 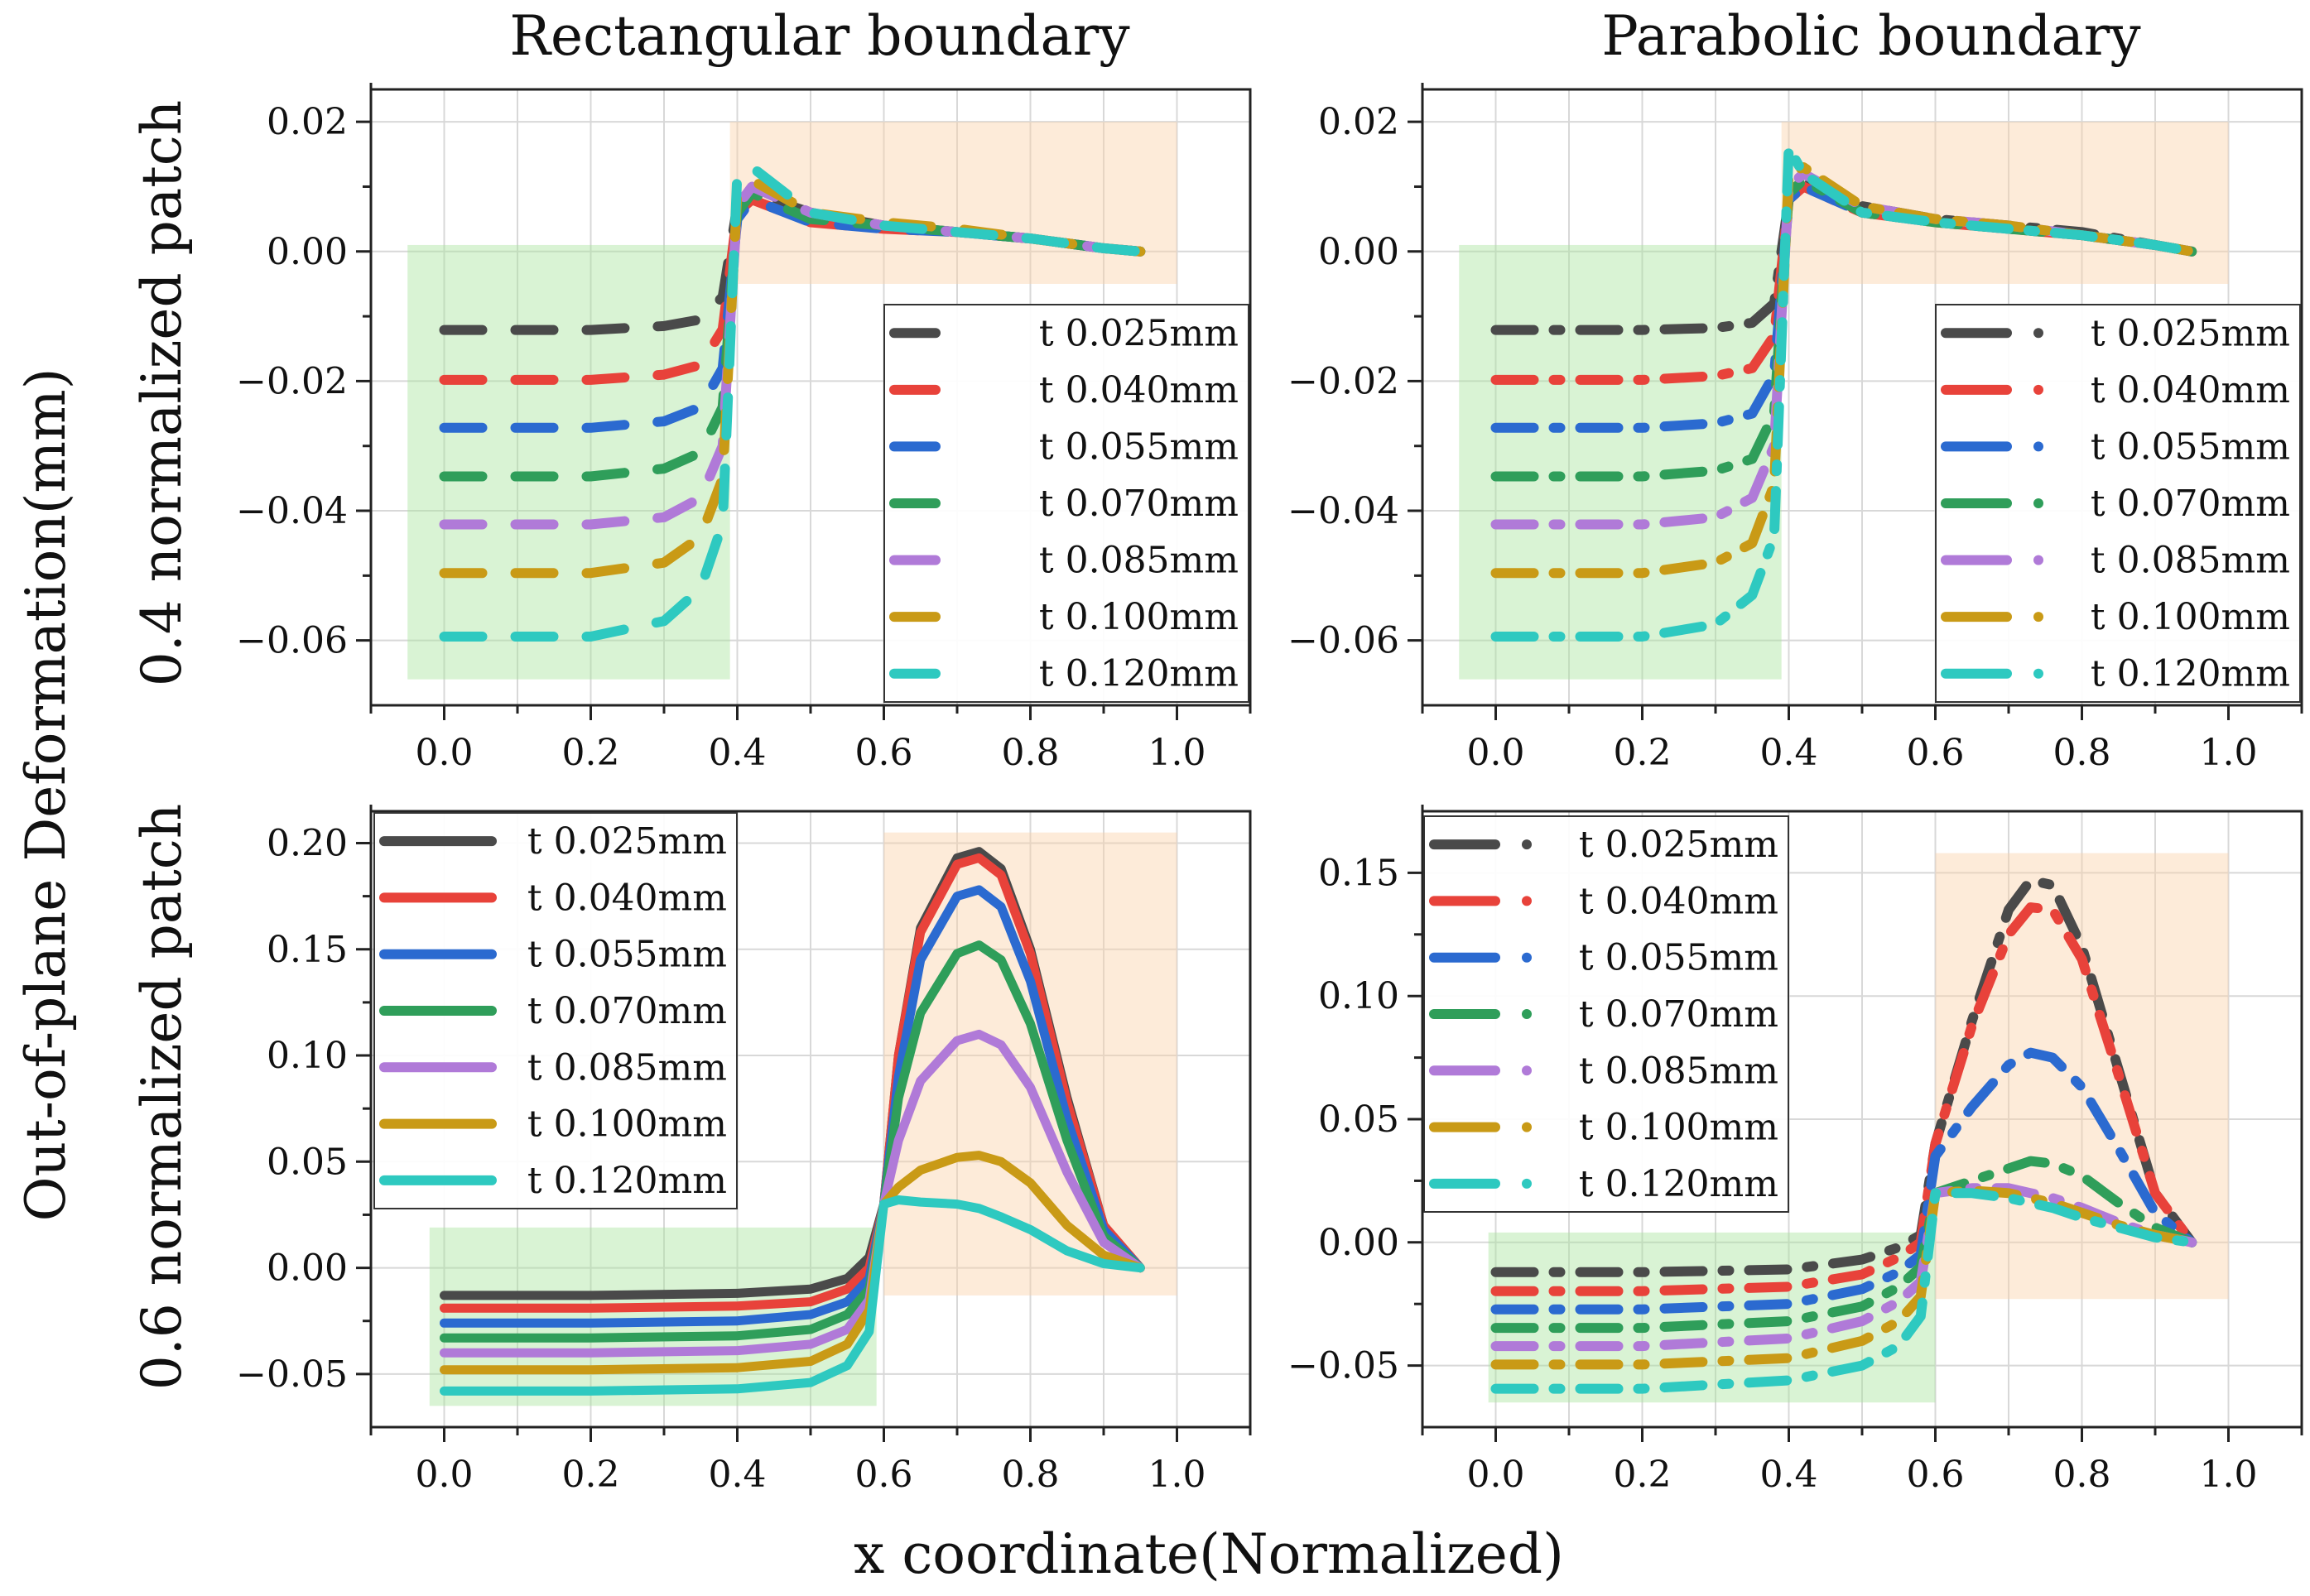 I want to click on row-label-top: 0.4 normalized patch, so click(x=162, y=393).